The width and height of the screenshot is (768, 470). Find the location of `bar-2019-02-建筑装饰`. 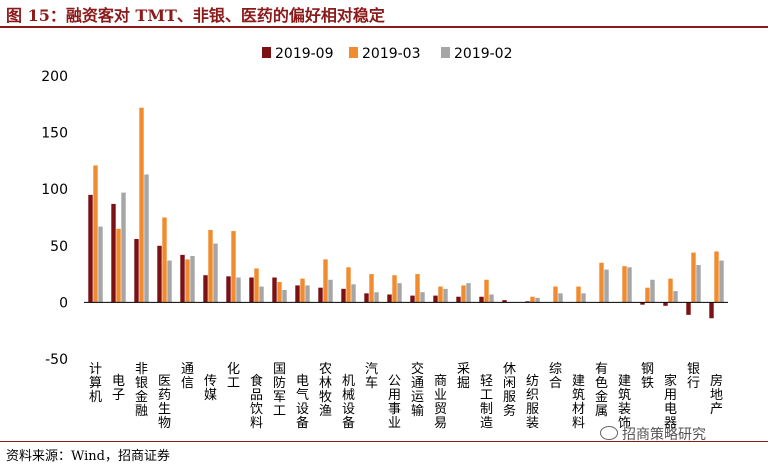

bar-2019-02-建筑装饰 is located at coordinates (629, 285).